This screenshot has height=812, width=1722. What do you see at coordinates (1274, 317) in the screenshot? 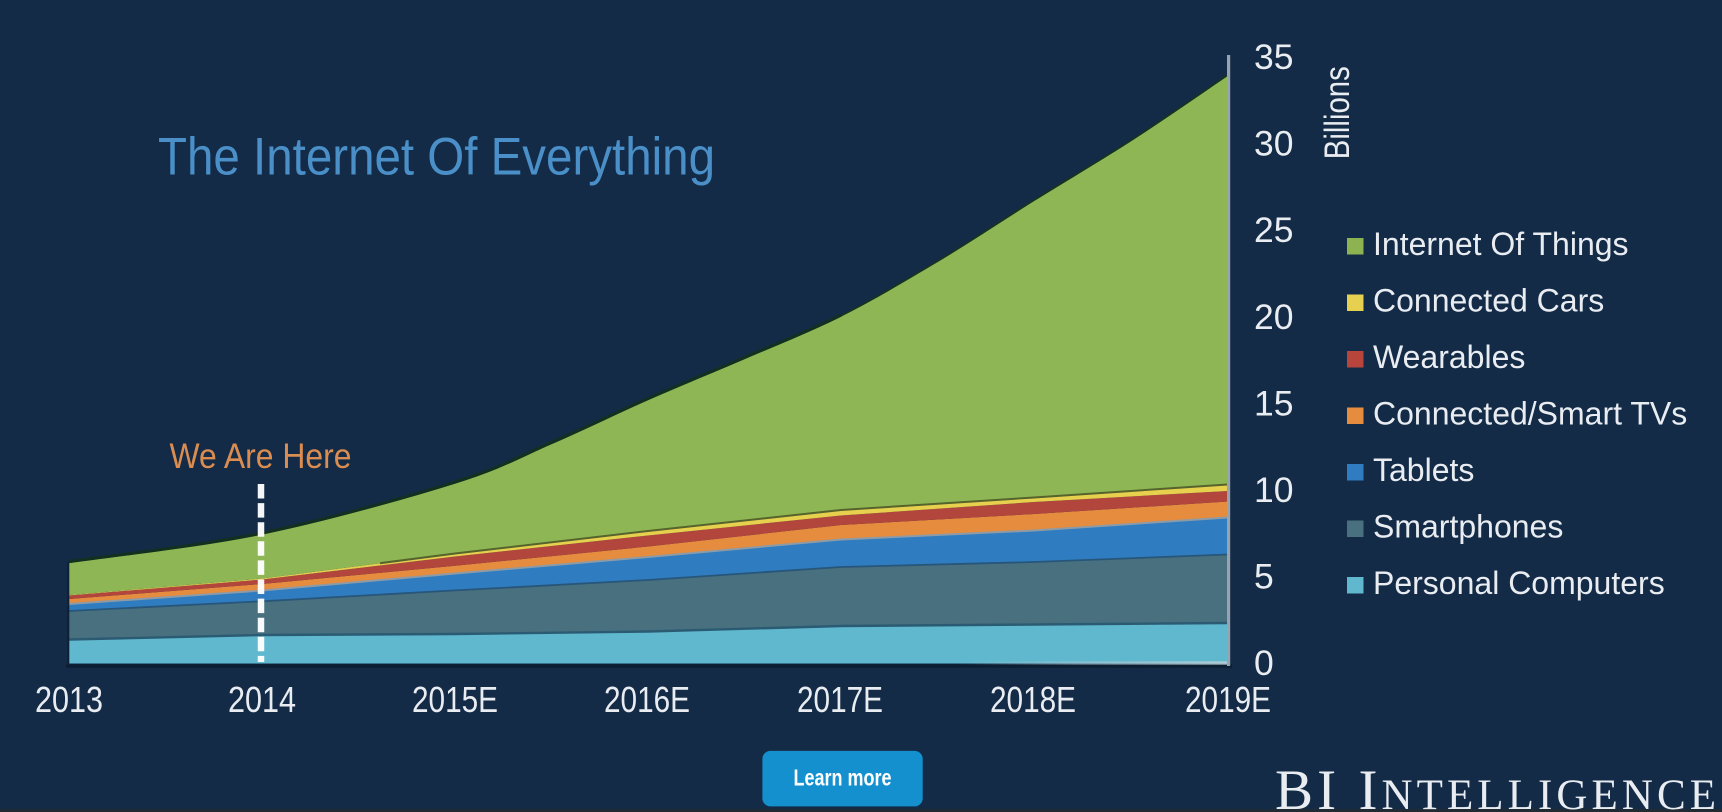
I see `svg-text: 20` at bounding box center [1274, 317].